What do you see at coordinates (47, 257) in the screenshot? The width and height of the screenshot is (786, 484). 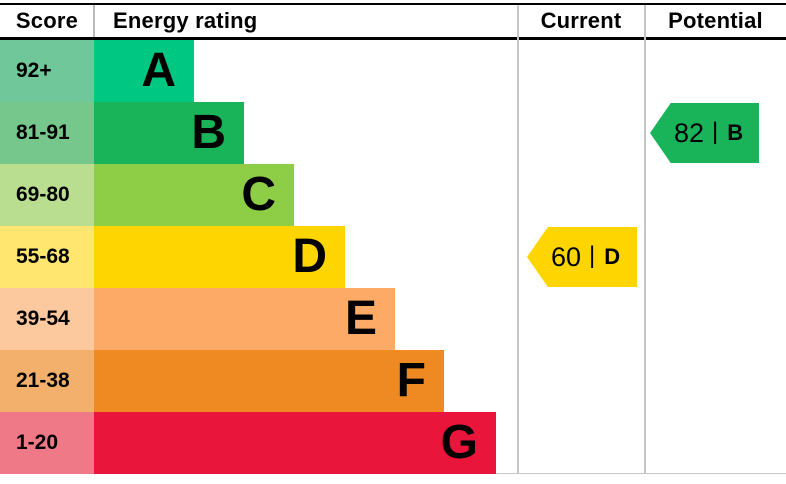 I see `score-range-d: 55-68` at bounding box center [47, 257].